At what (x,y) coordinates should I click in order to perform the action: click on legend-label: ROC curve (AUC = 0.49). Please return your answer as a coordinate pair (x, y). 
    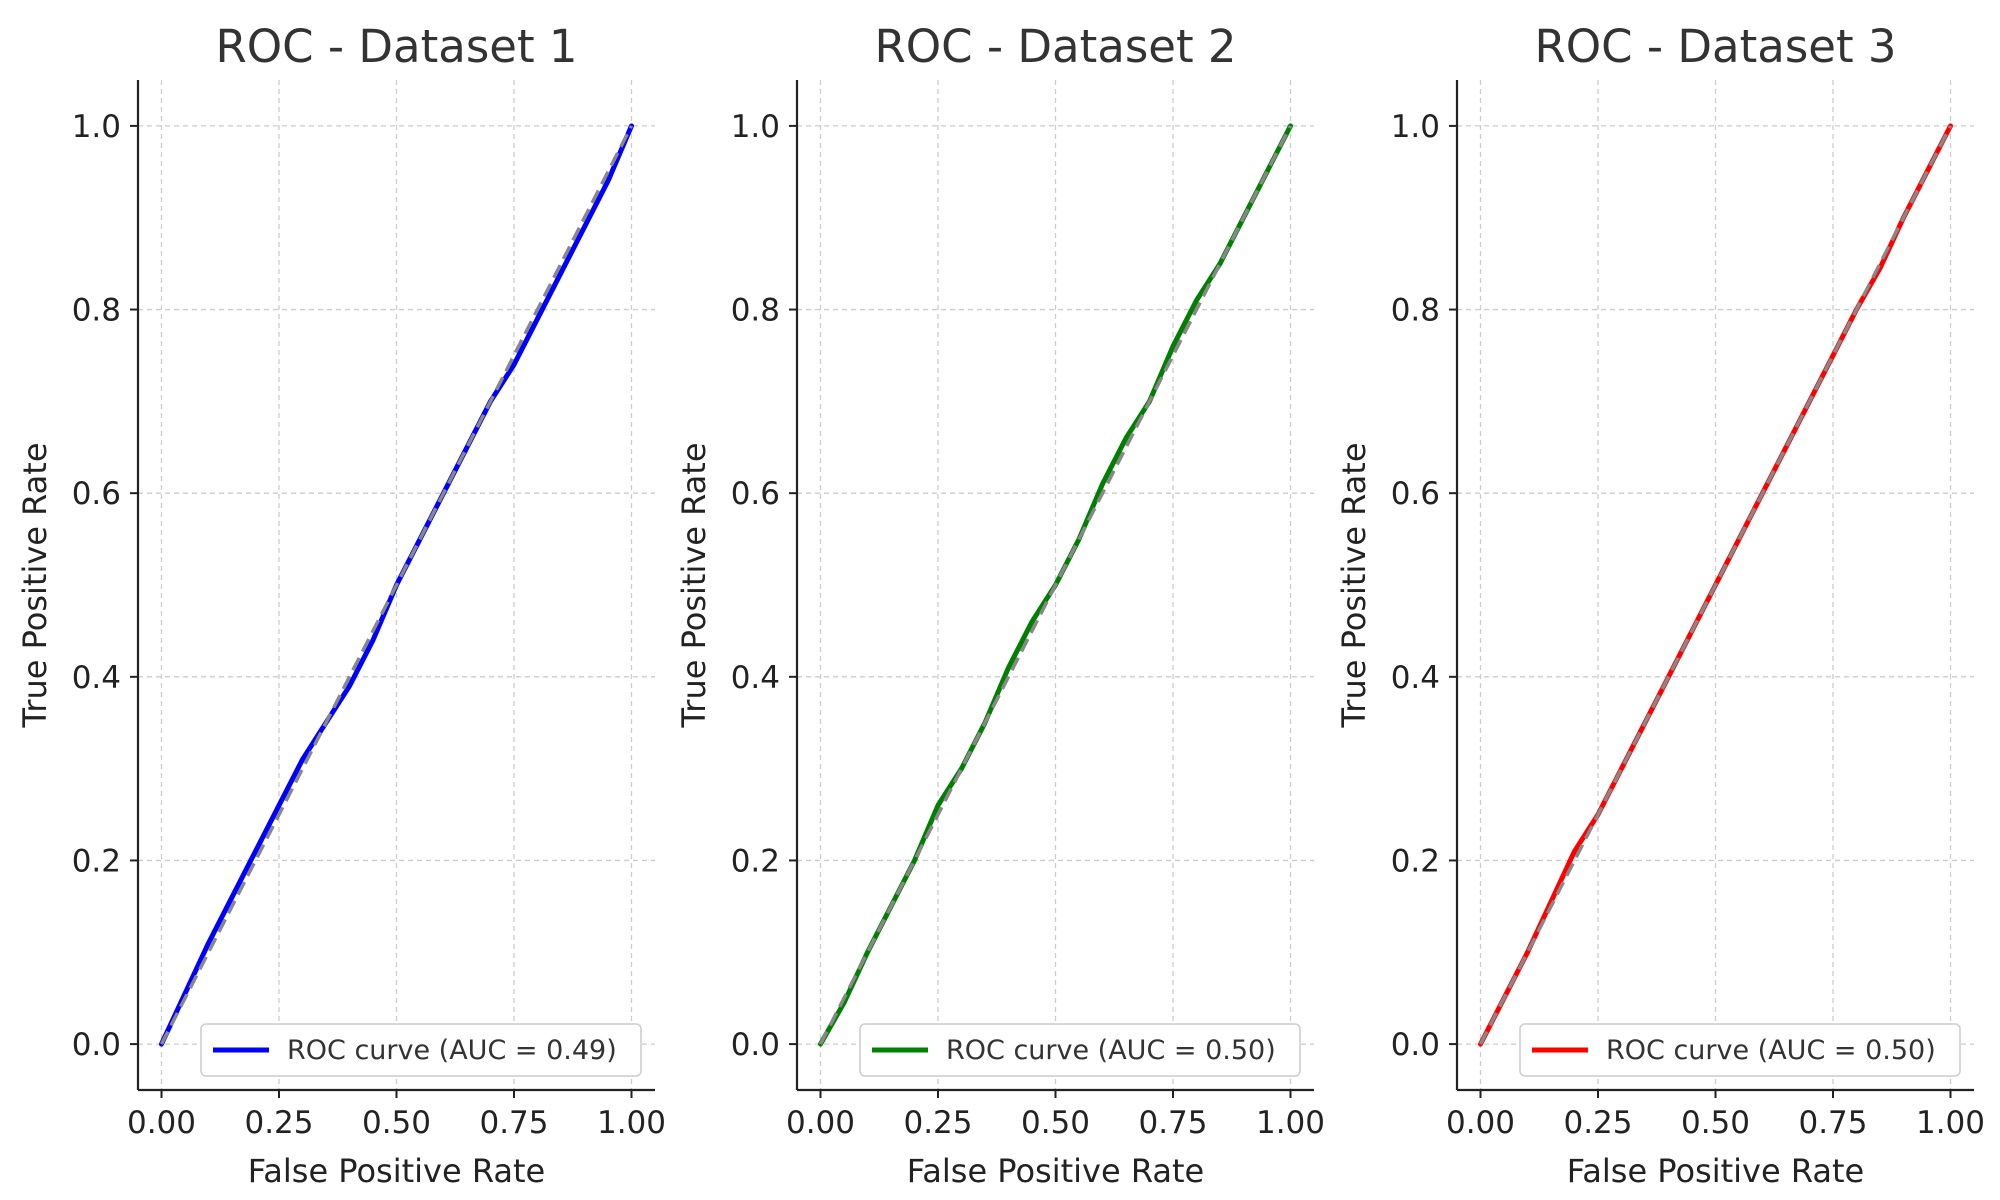
    Looking at the image, I should click on (452, 1050).